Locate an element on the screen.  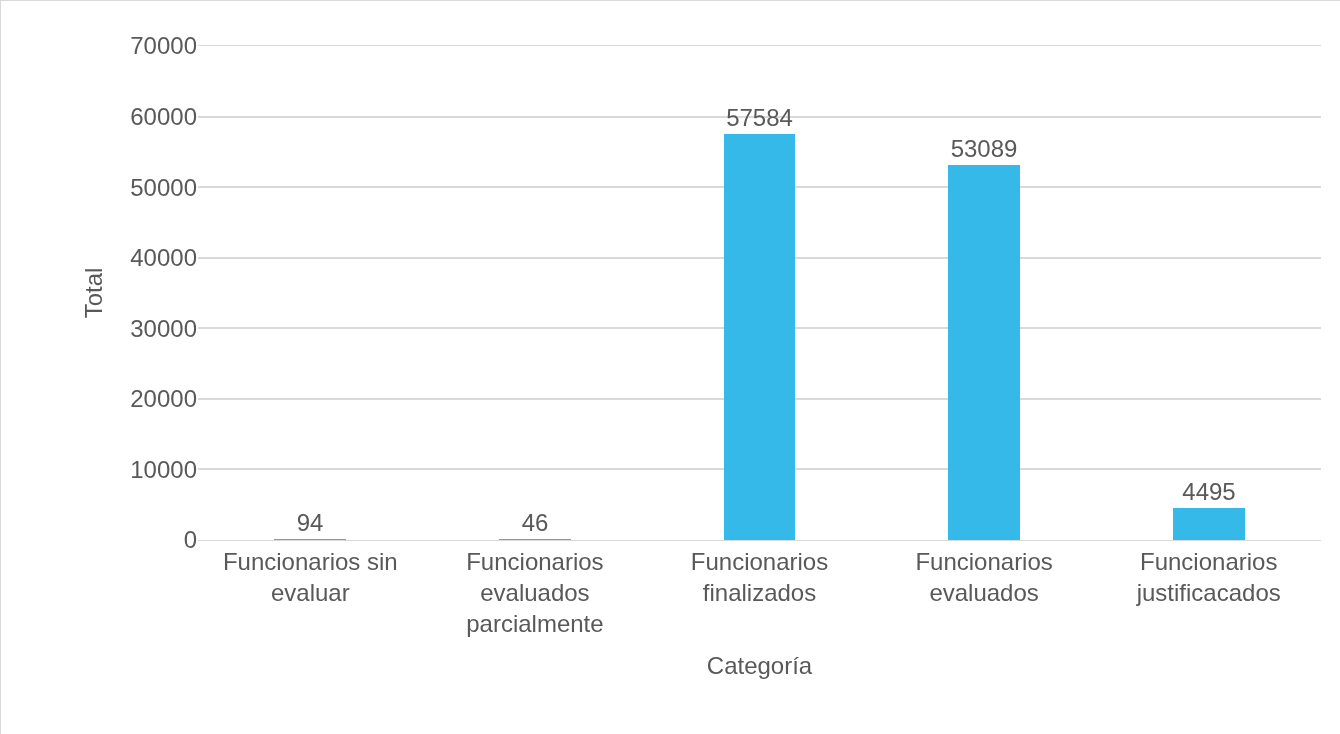
y-tick-label: 50000 is located at coordinates (163, 187).